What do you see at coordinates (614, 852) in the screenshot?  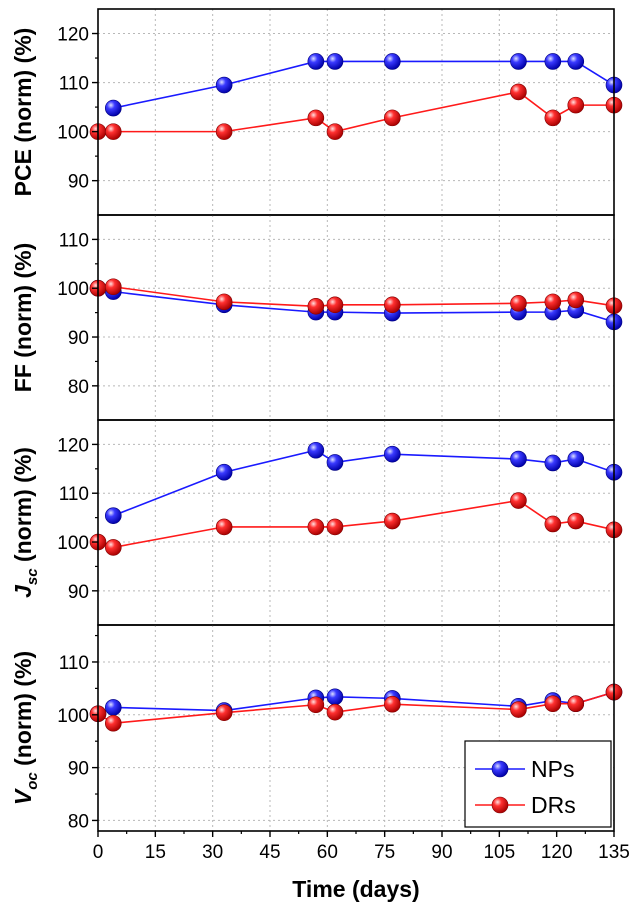 I see `xtick-label-9: 135` at bounding box center [614, 852].